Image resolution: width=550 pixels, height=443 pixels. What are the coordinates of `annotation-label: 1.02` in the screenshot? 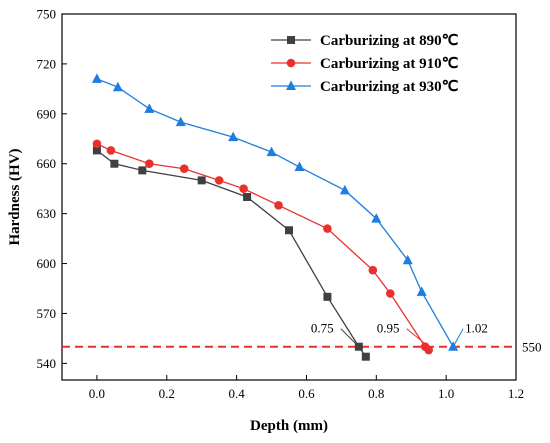 It's located at (476, 328).